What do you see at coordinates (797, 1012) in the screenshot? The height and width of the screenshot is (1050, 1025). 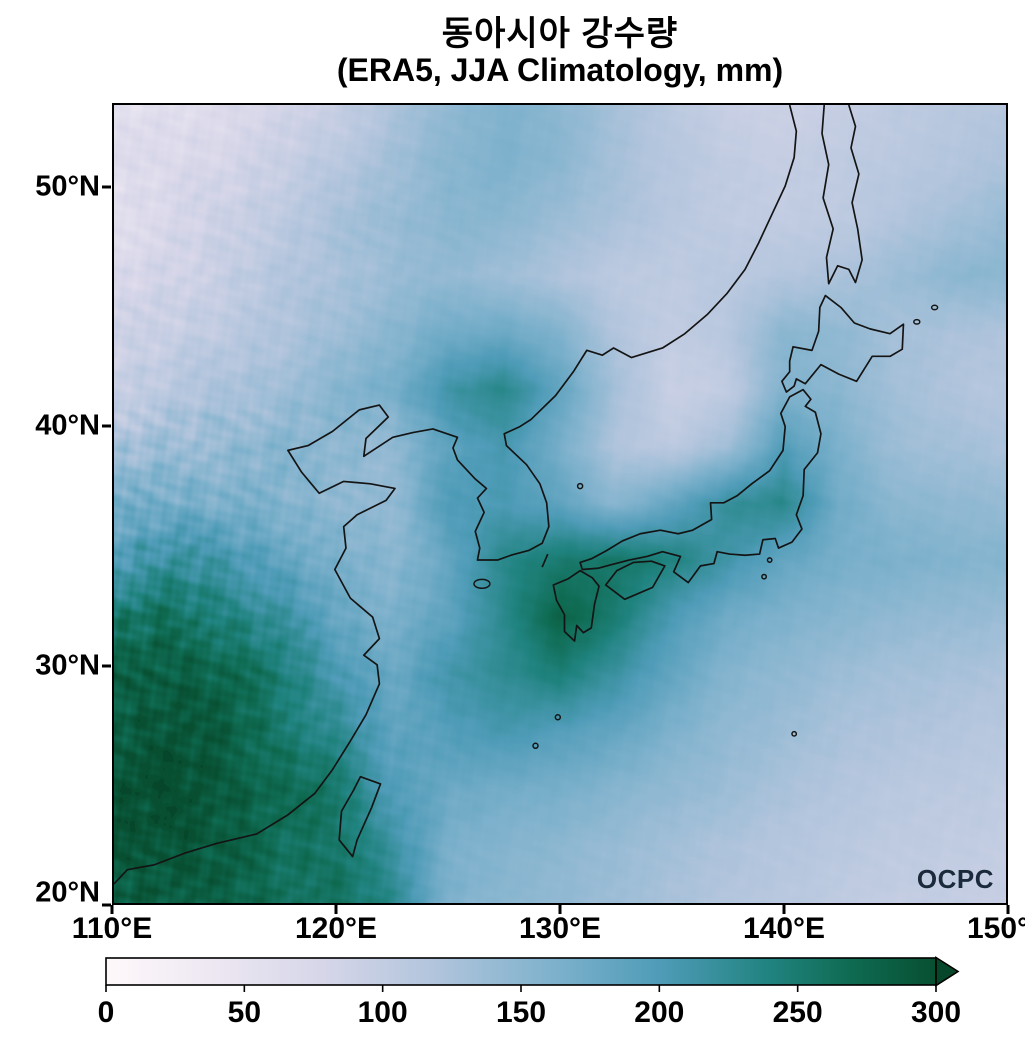 I see `colorbar-tick-label: 250` at bounding box center [797, 1012].